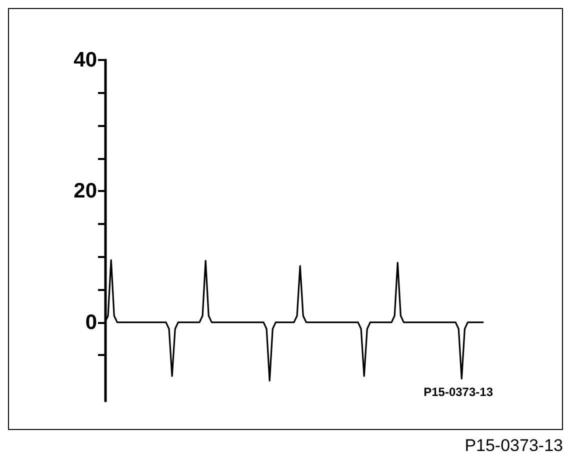 The height and width of the screenshot is (461, 571). I want to click on y-tick-label: 40, so click(85, 60).